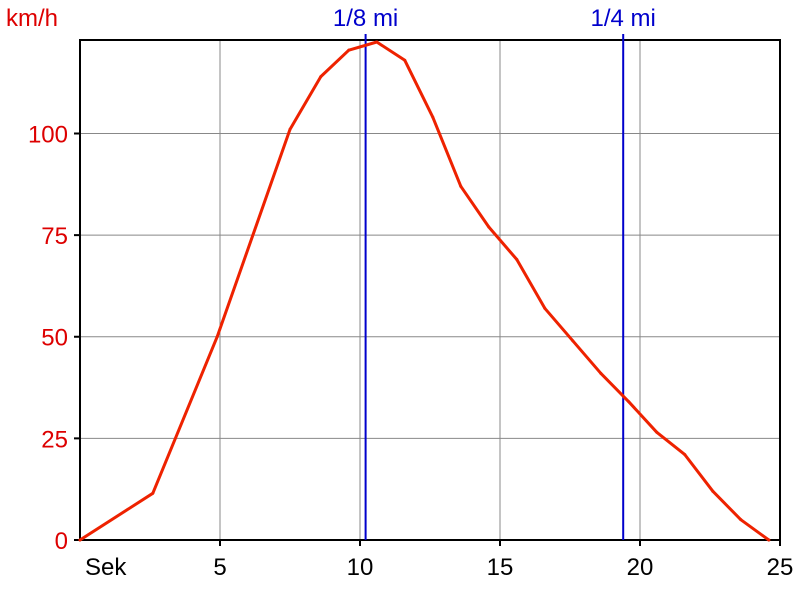  I want to click on distance-marker-labels: 1/8 mi 1/4 mi, so click(494, 18).